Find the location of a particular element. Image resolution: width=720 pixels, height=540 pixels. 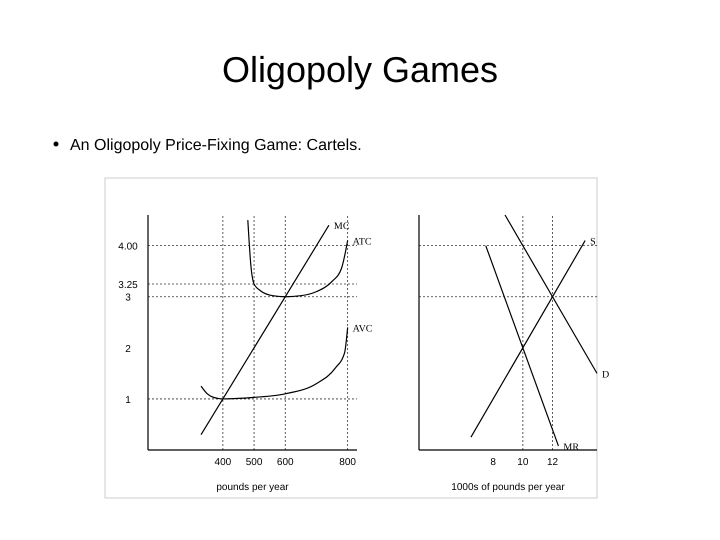

y-tick-label: 3.25 is located at coordinates (128, 285).